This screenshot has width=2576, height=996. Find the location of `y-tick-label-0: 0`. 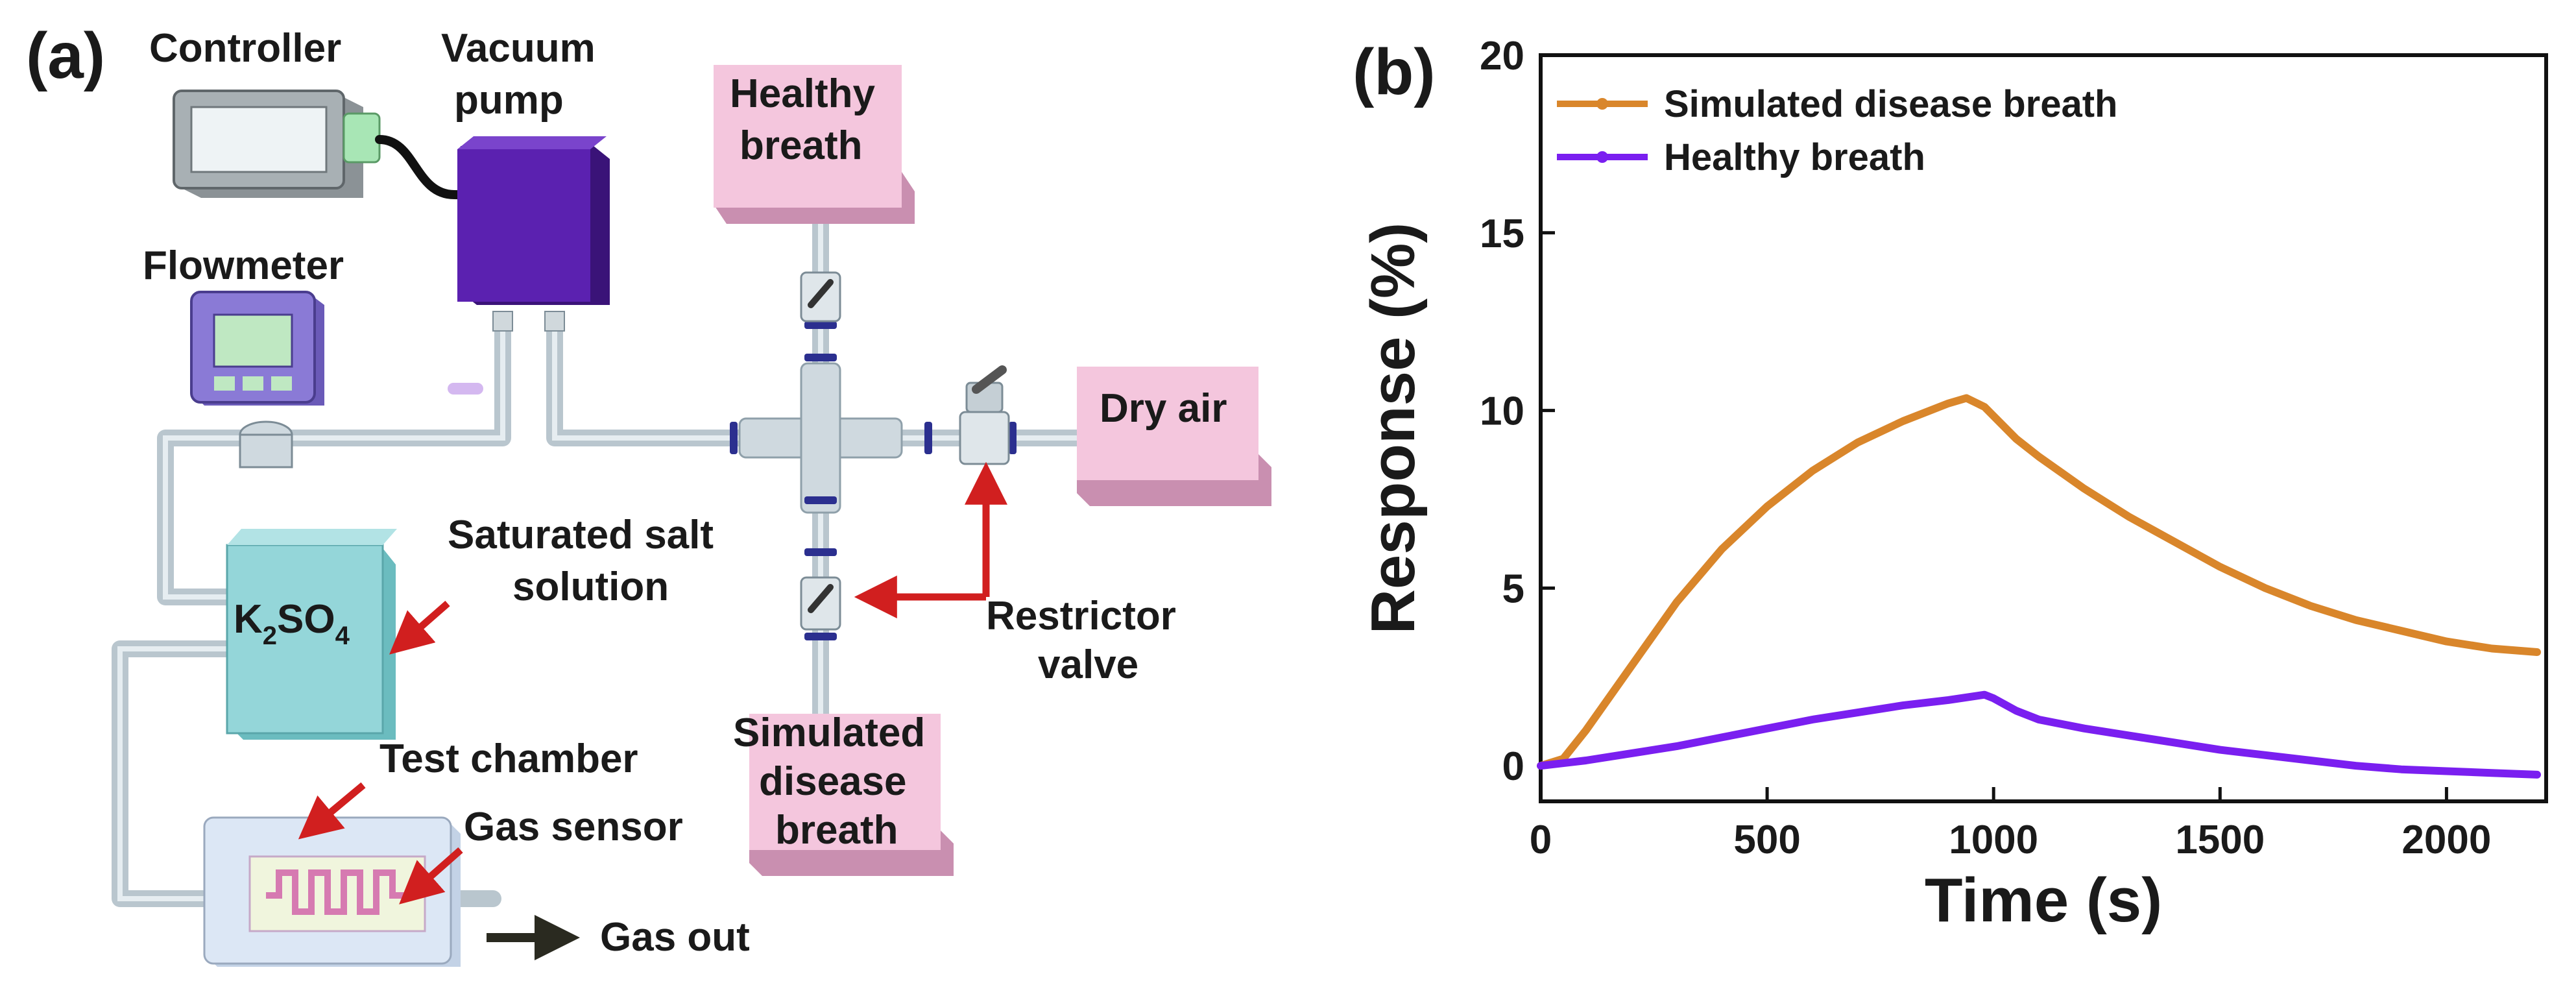

y-tick-label-0: 0 is located at coordinates (1513, 766).